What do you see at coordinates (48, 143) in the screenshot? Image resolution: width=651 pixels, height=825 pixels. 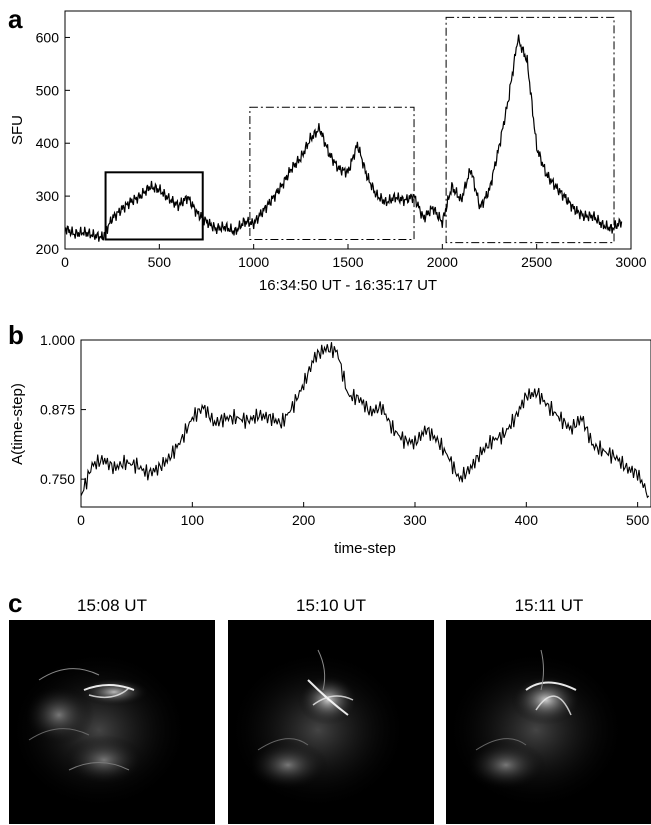 I see `chart-a-y-tick-label: 400` at bounding box center [48, 143].